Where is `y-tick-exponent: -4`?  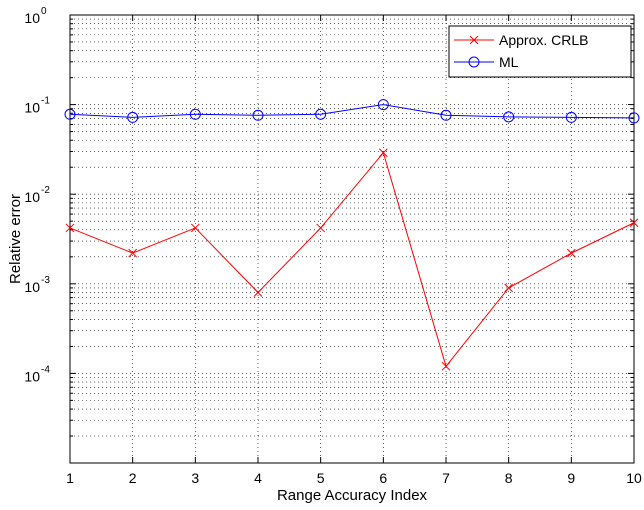
y-tick-exponent: -4 is located at coordinates (45, 369).